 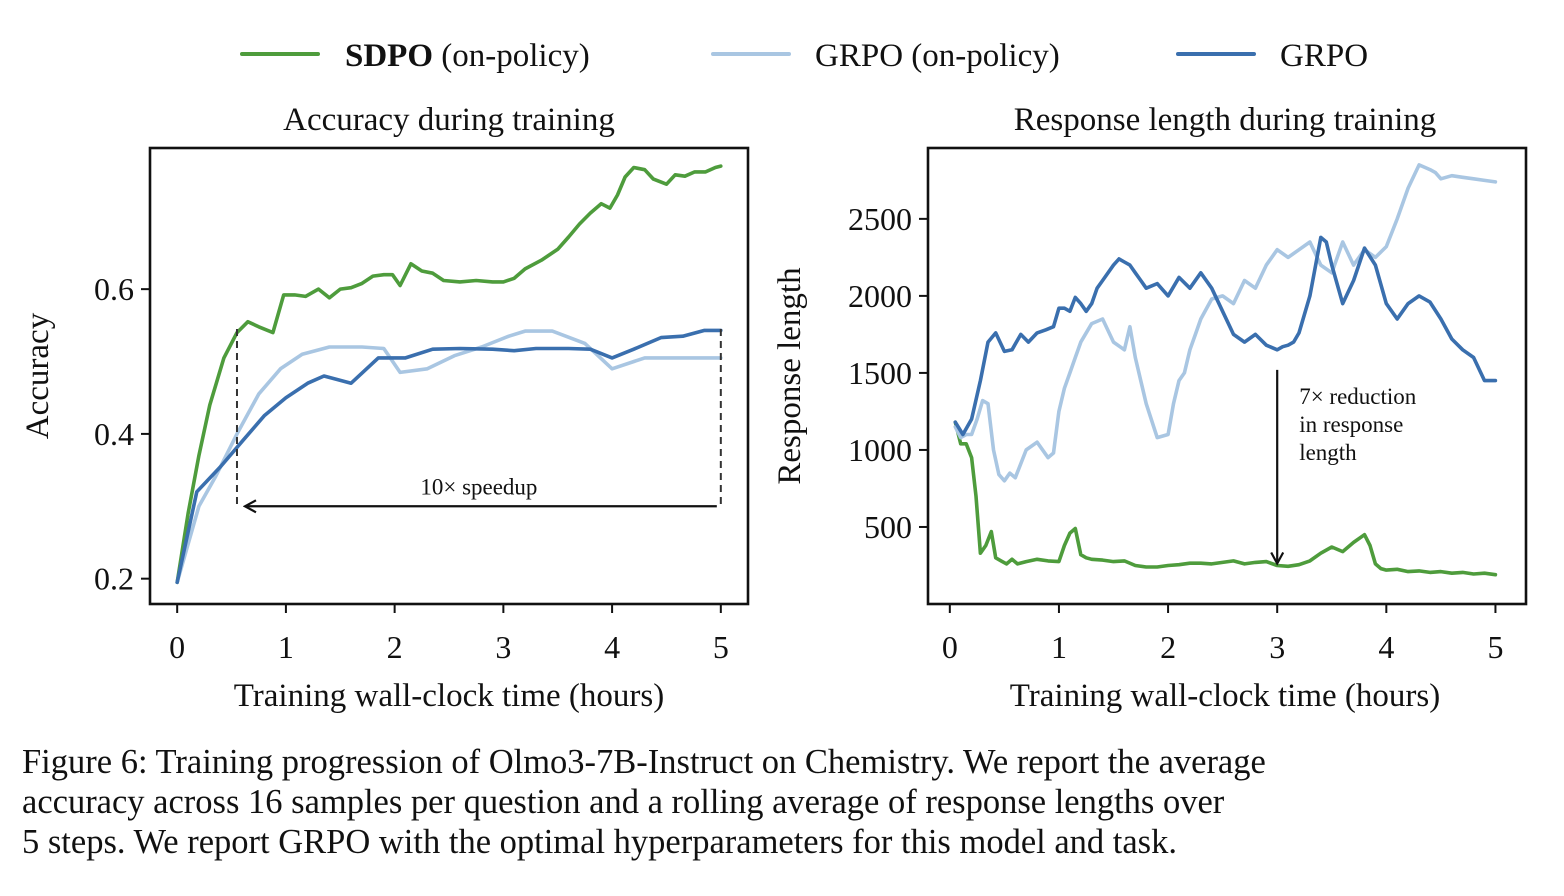 I want to click on response-length-y-axis-title: Response length, so click(x=790, y=376).